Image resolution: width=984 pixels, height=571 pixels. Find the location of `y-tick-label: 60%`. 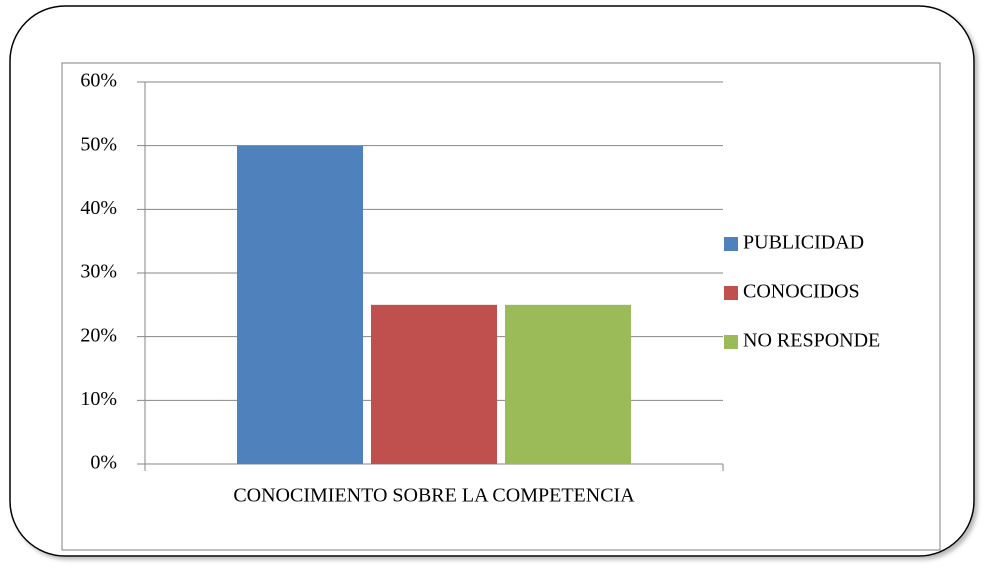

y-tick-label: 60% is located at coordinates (98, 81).